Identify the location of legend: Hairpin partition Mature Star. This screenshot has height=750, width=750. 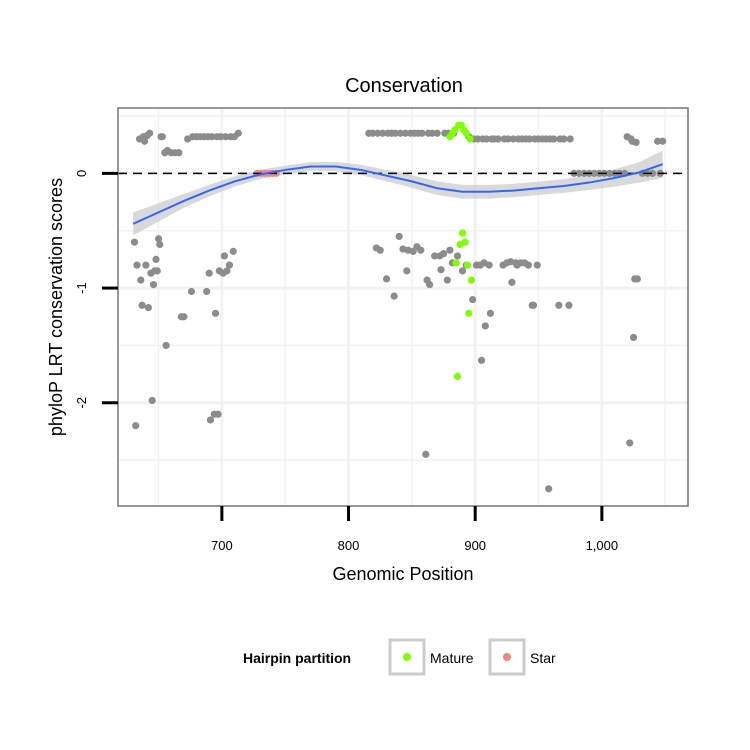
(399, 657).